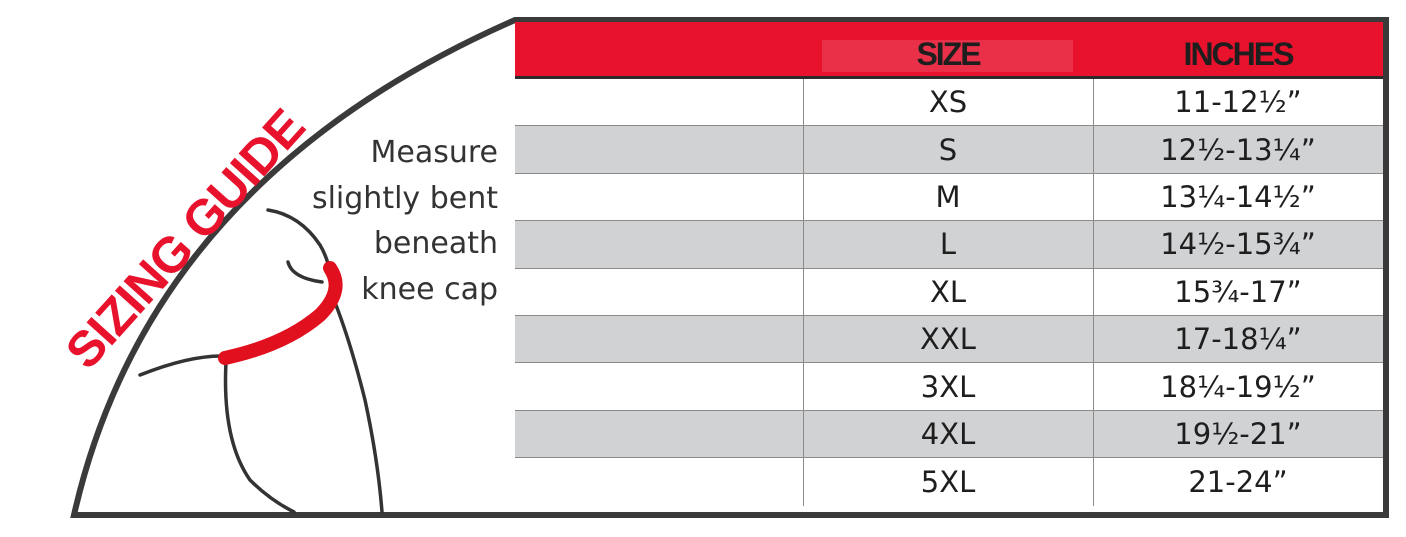  Describe the element at coordinates (1238, 386) in the screenshot. I see `inches-cell: 18¼-19½”` at that location.